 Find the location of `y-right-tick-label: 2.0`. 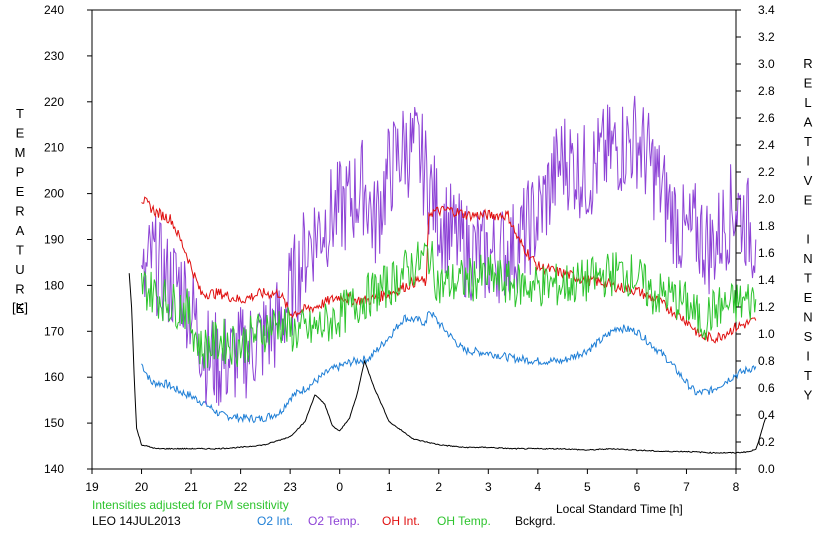

y-right-tick-label: 2.0 is located at coordinates (766, 199).